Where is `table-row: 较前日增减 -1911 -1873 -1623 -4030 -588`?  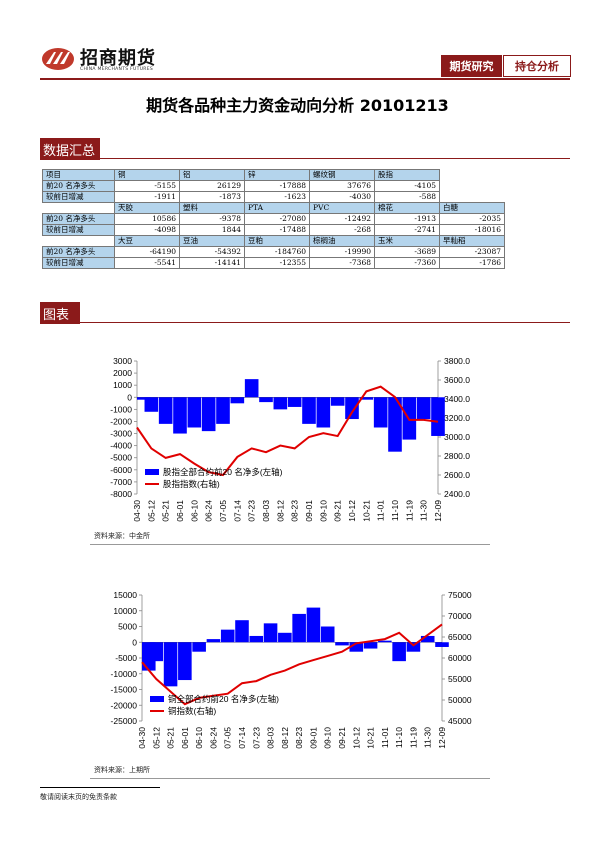 table-row: 较前日增减 -1911 -1873 -1623 -4030 -588 is located at coordinates (273, 197).